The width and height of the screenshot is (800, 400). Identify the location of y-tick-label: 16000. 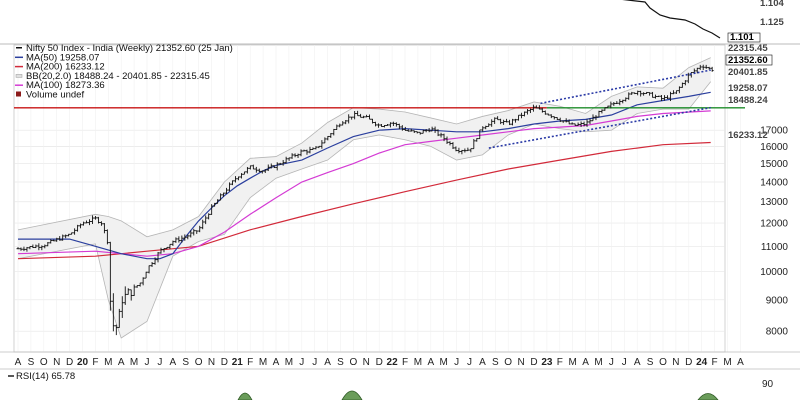
(774, 147).